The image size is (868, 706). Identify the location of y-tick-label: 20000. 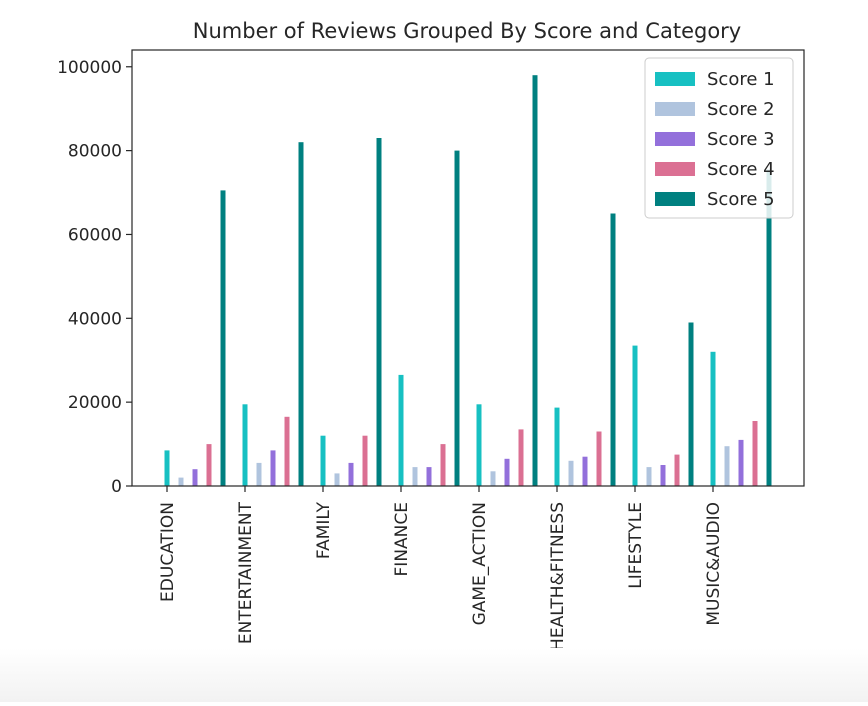
(95, 403).